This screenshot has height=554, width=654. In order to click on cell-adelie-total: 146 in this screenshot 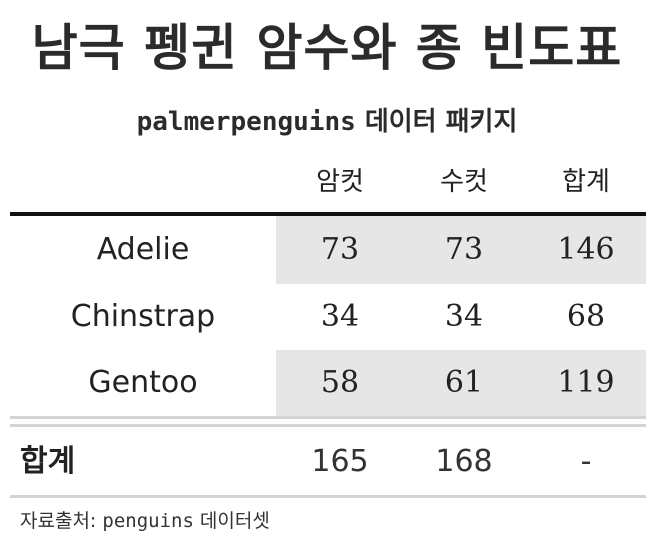, I will do `click(586, 249)`.